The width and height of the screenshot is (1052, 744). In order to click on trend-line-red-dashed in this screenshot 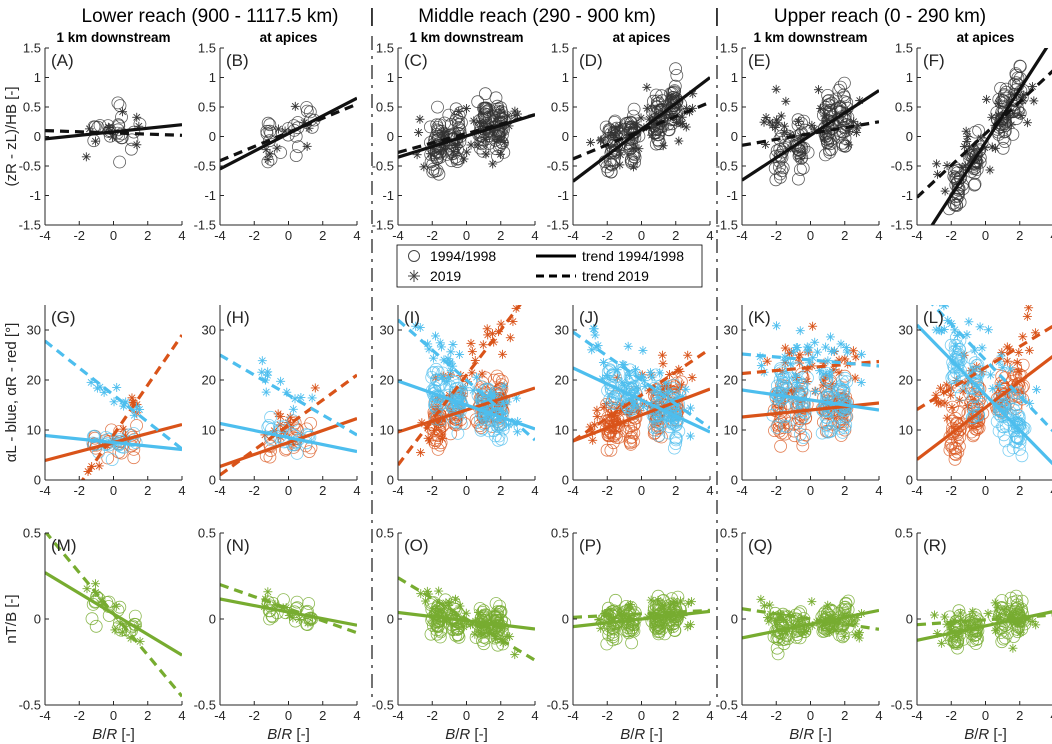, I will do `click(984, 367)`.